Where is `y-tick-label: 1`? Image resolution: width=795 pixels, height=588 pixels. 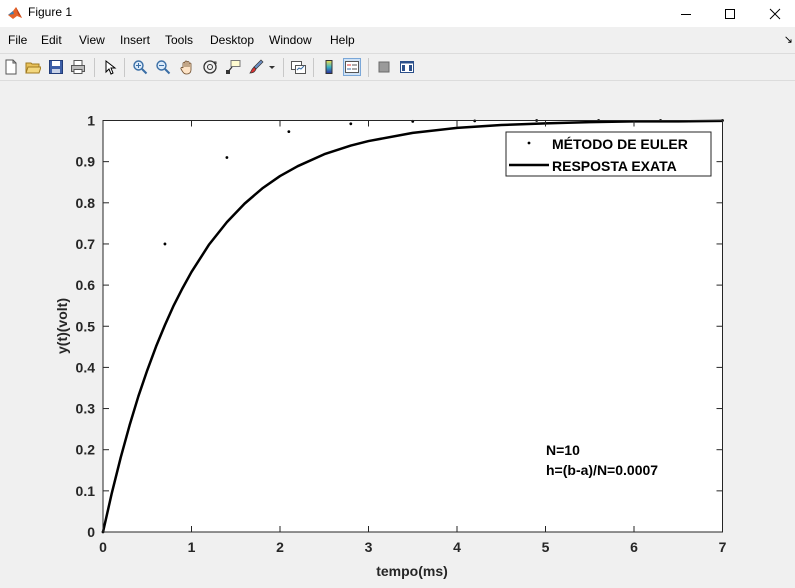 y-tick-label: 1 is located at coordinates (91, 121).